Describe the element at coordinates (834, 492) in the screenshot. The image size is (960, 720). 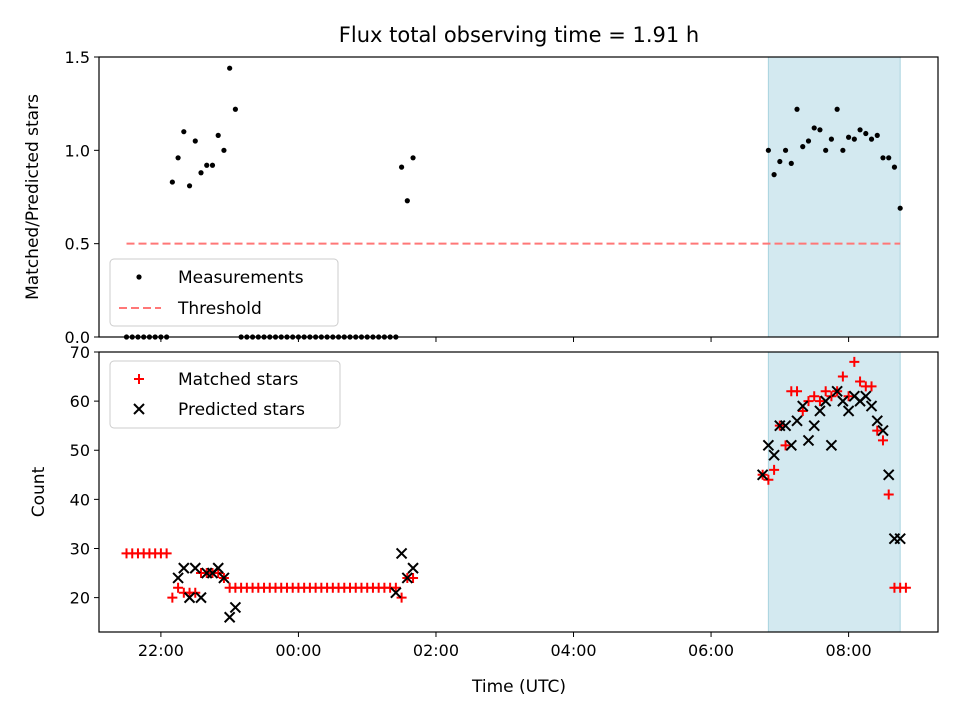
I see `bottom-shaded-span` at that location.